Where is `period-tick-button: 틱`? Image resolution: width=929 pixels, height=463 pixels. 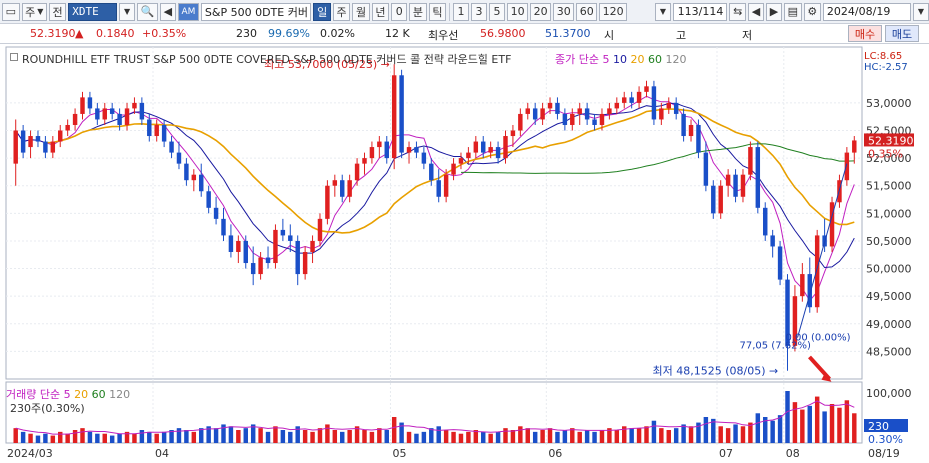 period-tick-button: 틱 is located at coordinates (437, 11).